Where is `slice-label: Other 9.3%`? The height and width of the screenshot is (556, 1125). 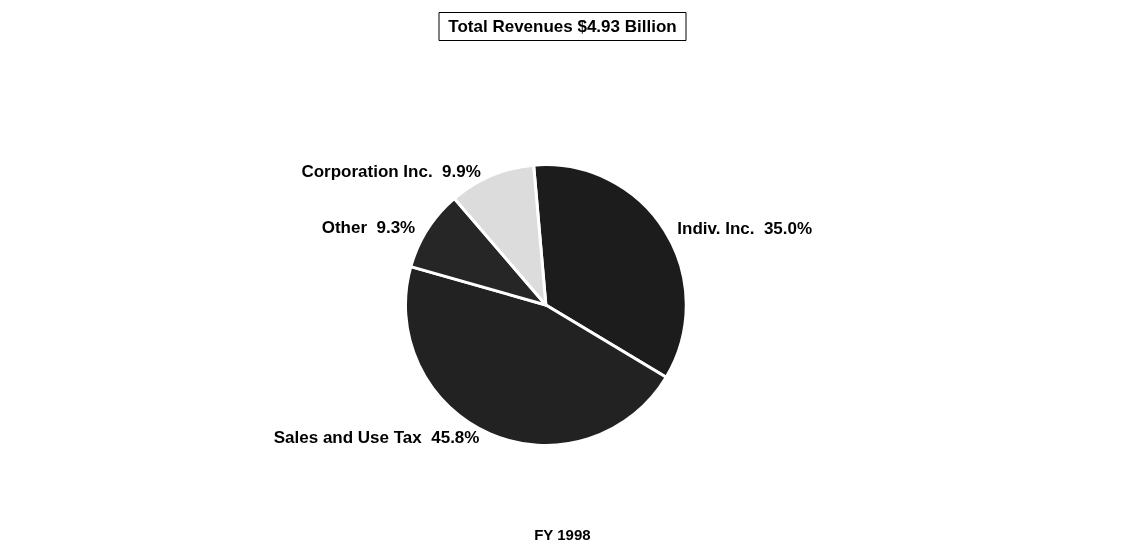 slice-label: Other 9.3% is located at coordinates (368, 227).